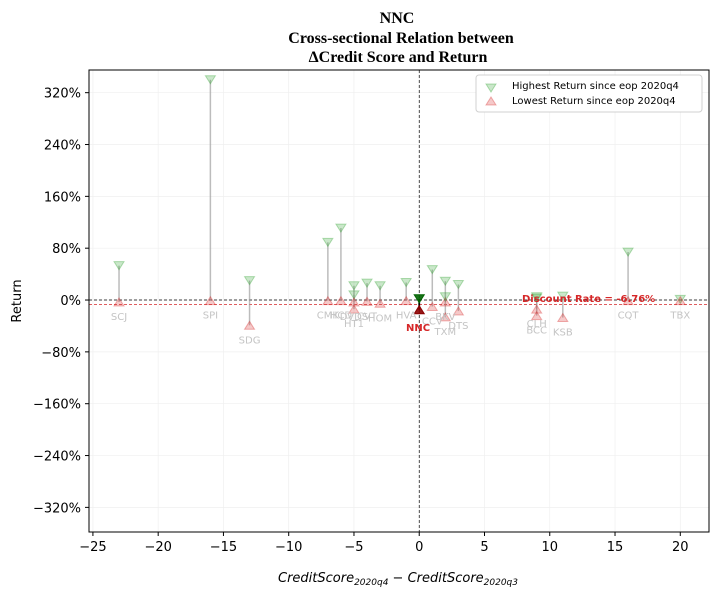 The width and height of the screenshot is (717, 599). I want to click on x-tick-label: −15, so click(223, 547).